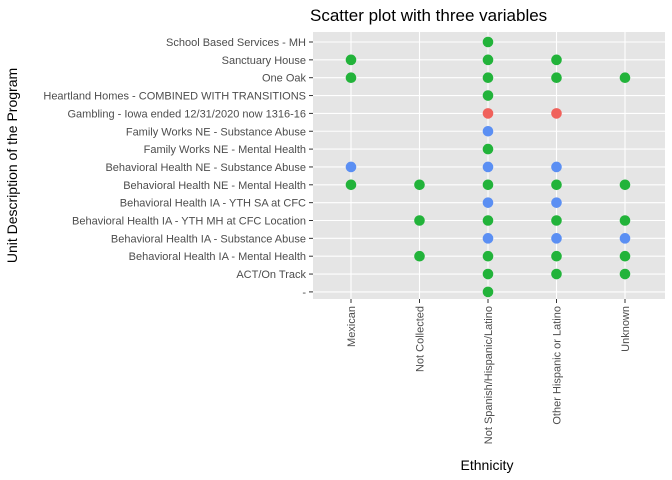  I want to click on x-axis-title: Ethnicity, so click(487, 465).